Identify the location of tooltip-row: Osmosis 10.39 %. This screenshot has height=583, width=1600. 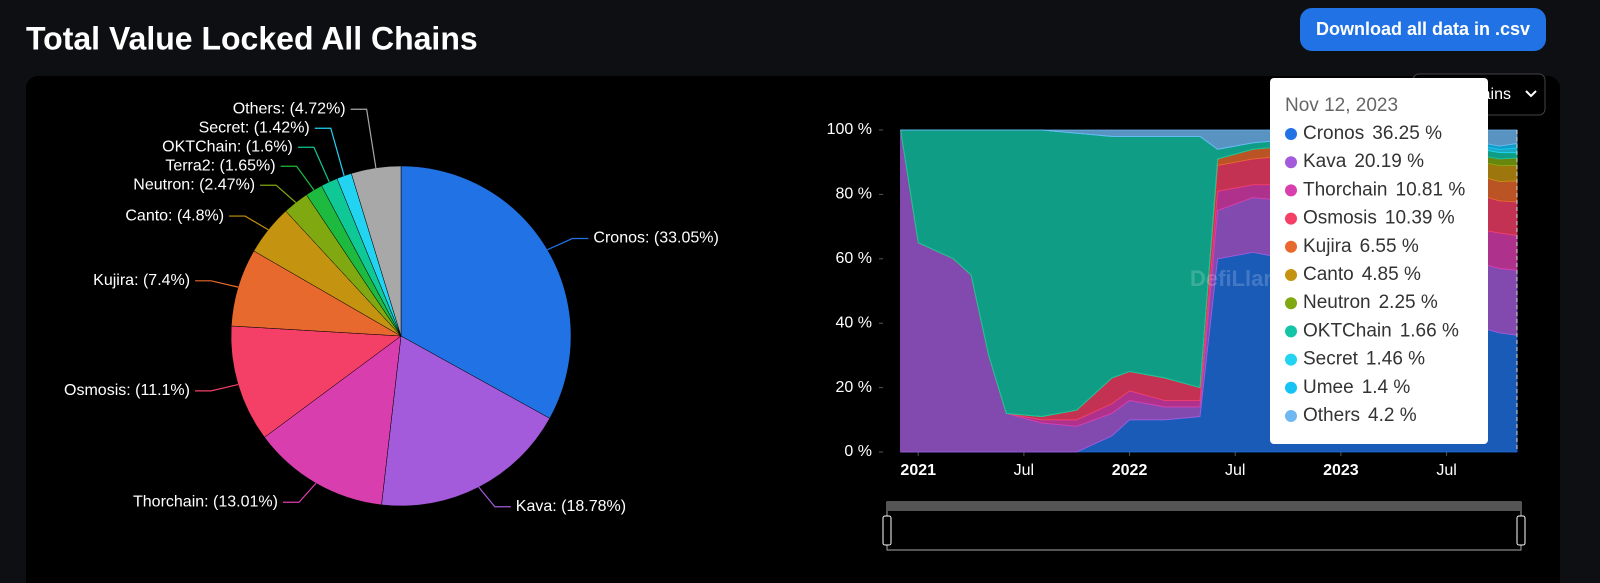
(1379, 218).